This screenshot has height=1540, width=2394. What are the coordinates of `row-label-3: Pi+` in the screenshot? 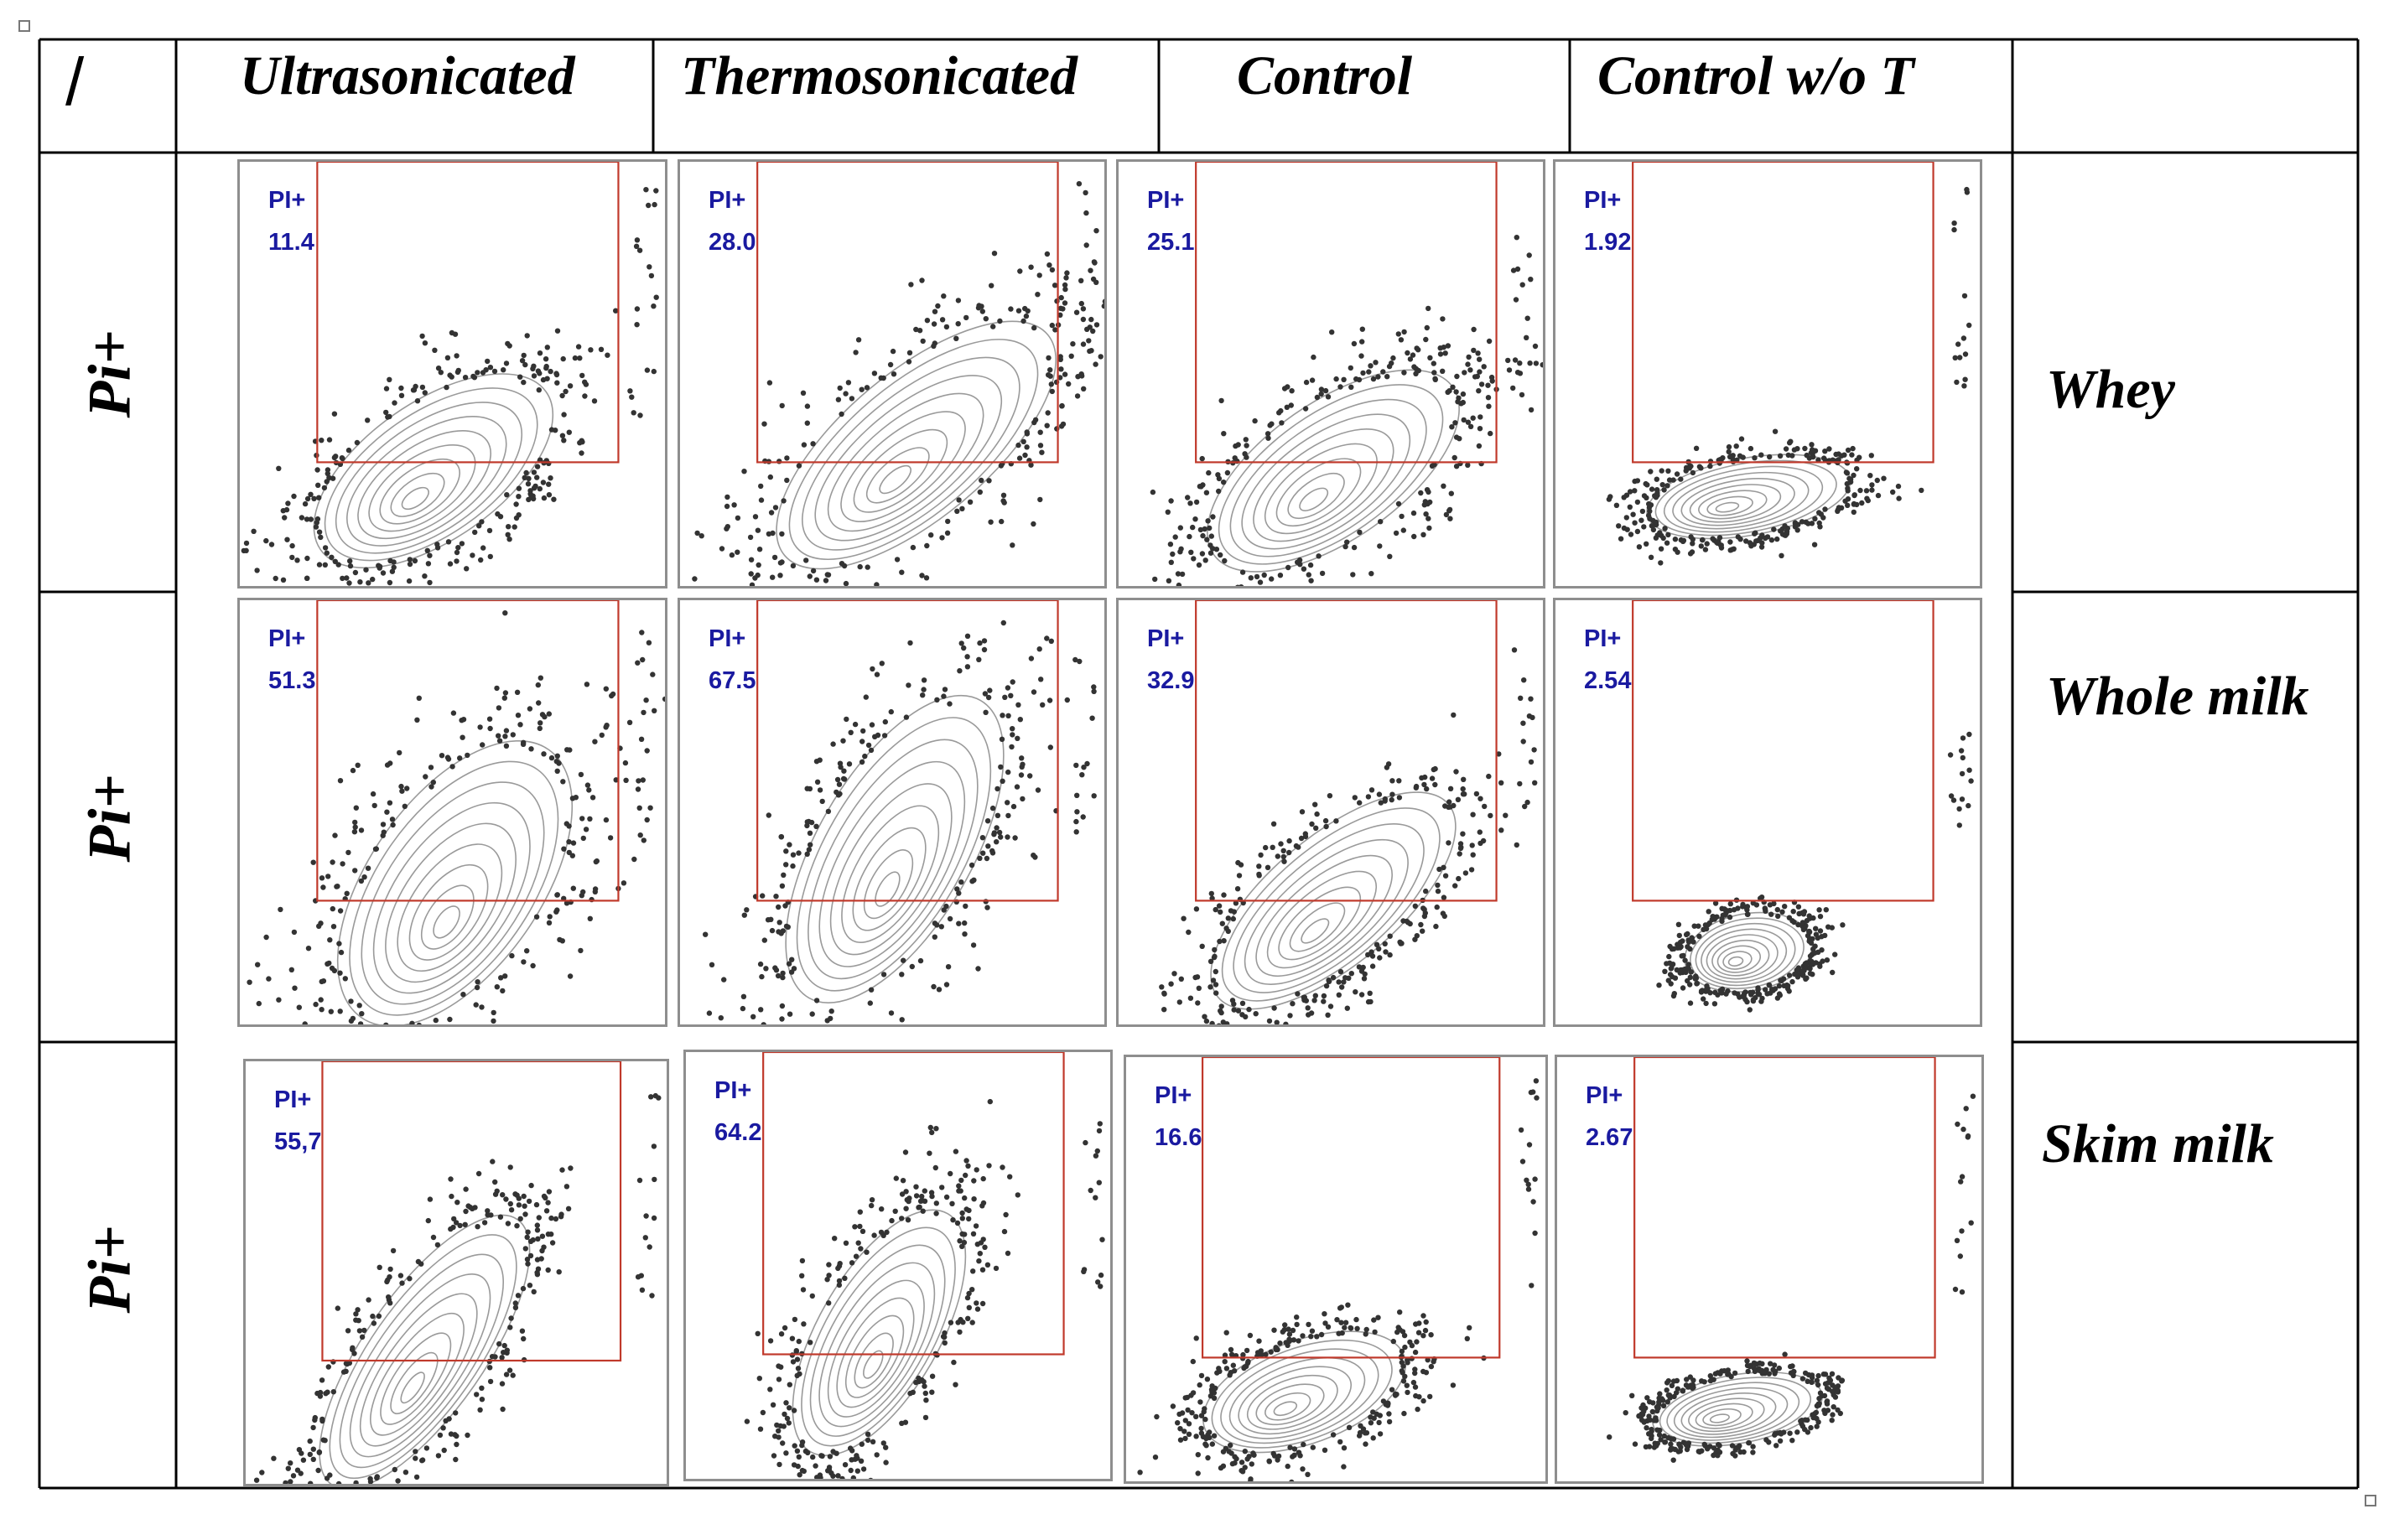 It's located at (109, 1269).